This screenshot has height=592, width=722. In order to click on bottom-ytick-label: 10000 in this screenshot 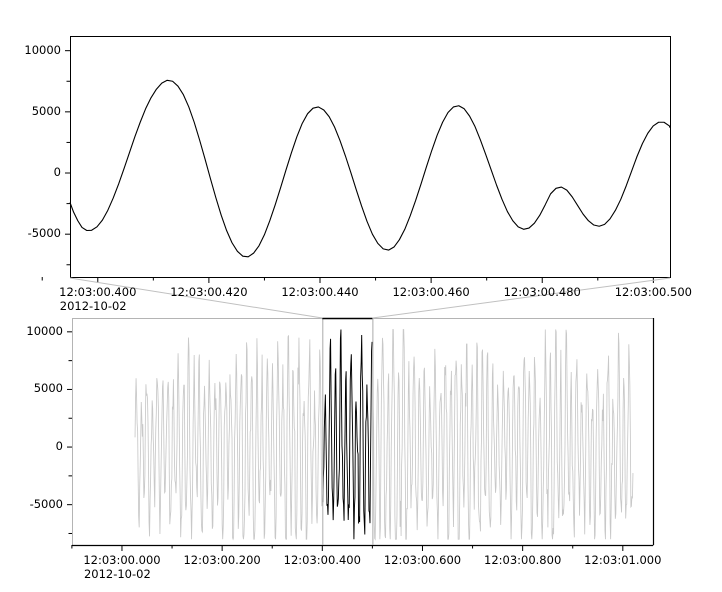, I will do `click(44, 330)`.